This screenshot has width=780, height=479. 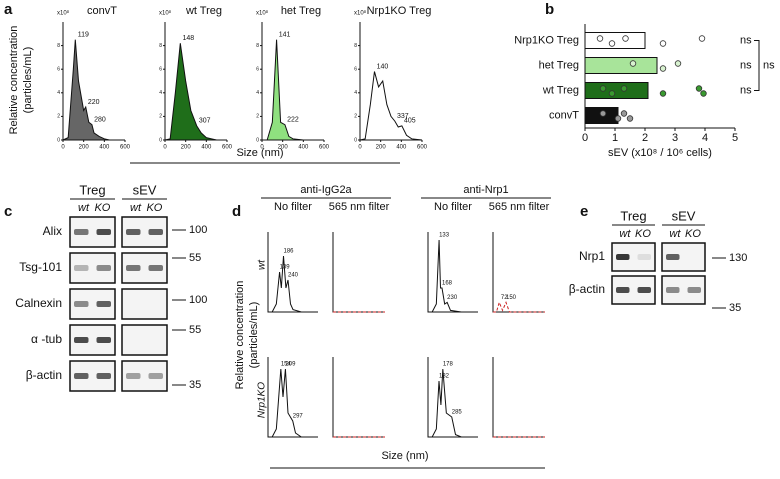 What do you see at coordinates (444, 236) in the screenshot?
I see `peak-label: 133` at bounding box center [444, 236].